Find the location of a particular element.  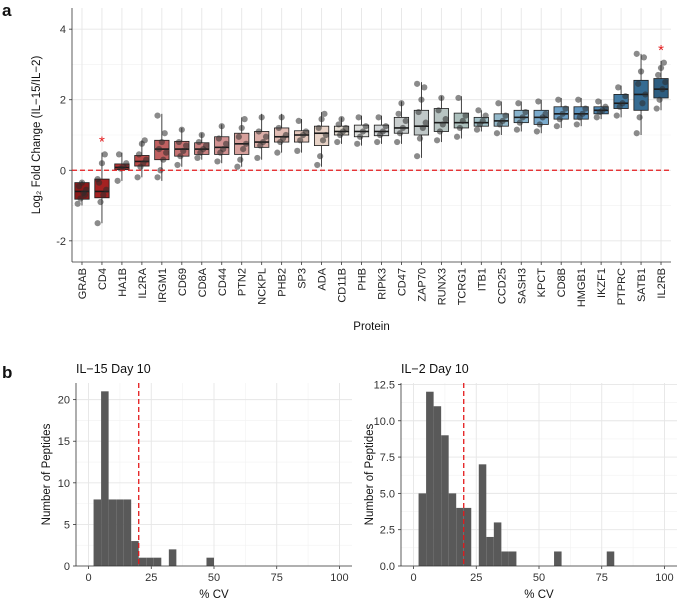

y-tick-label: -2 is located at coordinates (61, 242).